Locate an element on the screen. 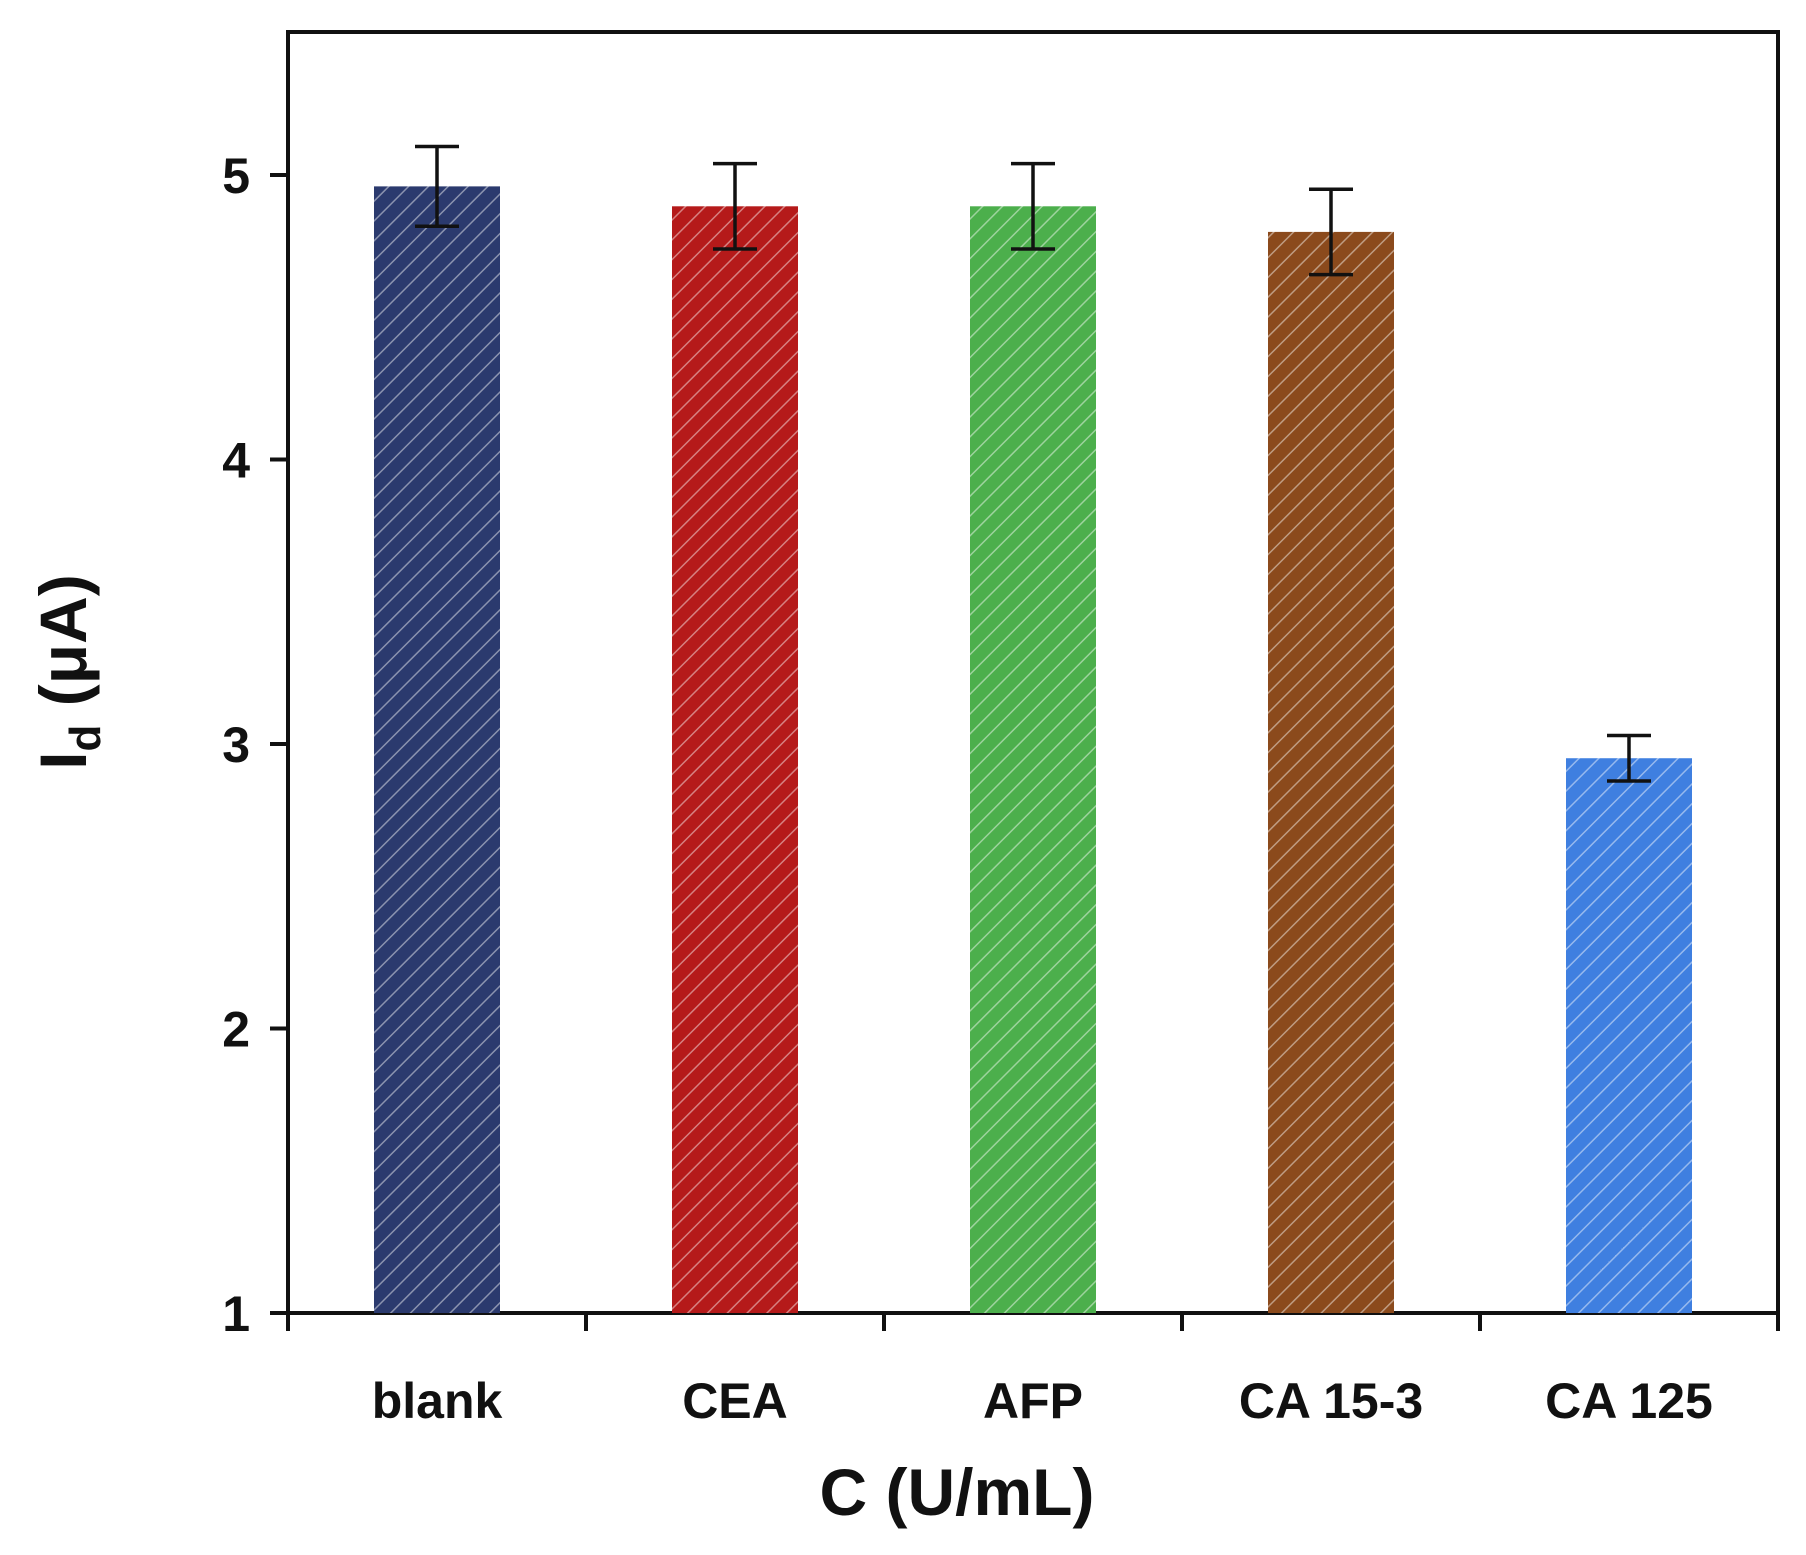 This screenshot has height=1555, width=1806. bar-cea is located at coordinates (735, 759).